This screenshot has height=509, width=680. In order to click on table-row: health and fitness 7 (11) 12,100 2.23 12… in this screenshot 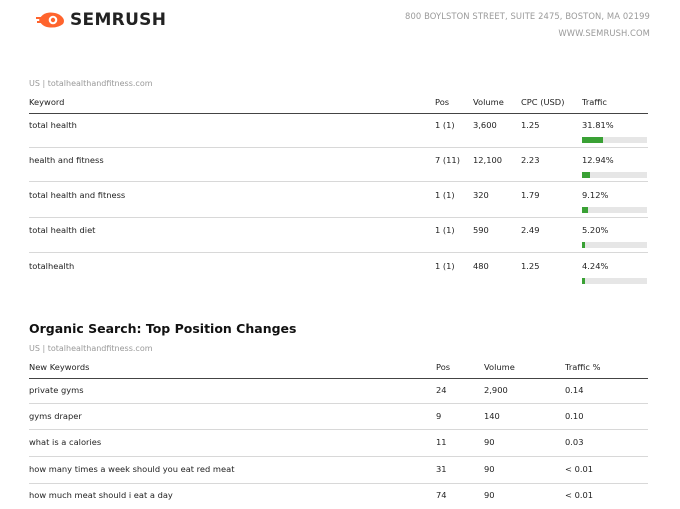, I will do `click(338, 168)`.